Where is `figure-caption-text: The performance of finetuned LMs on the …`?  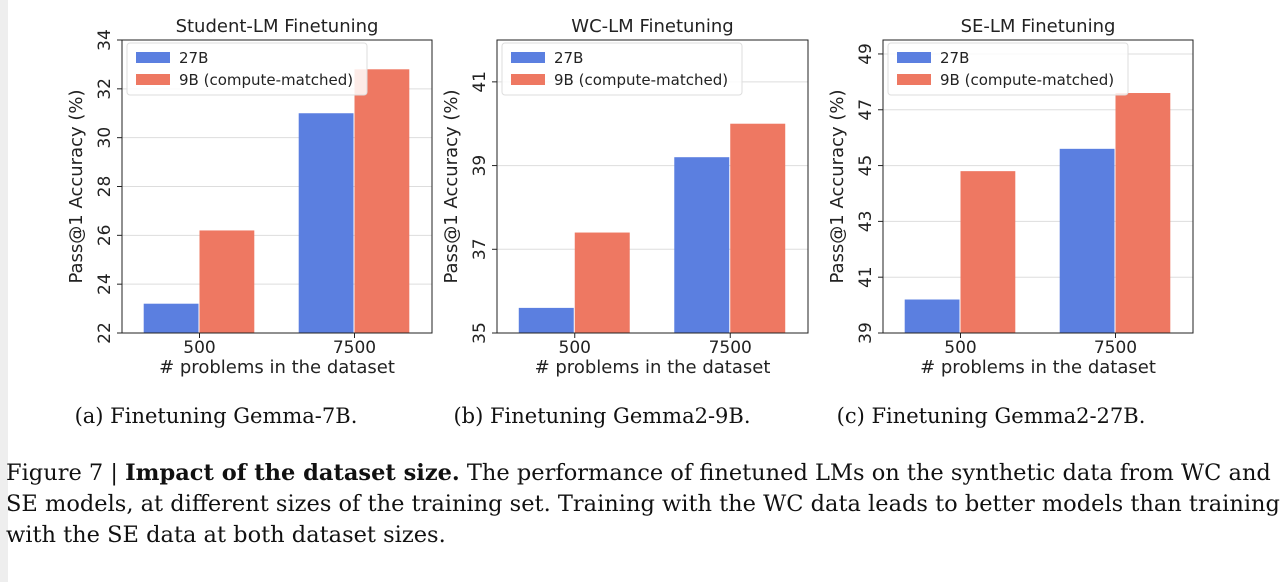 figure-caption-text: The performance of finetuned LMs on the … is located at coordinates (643, 504).